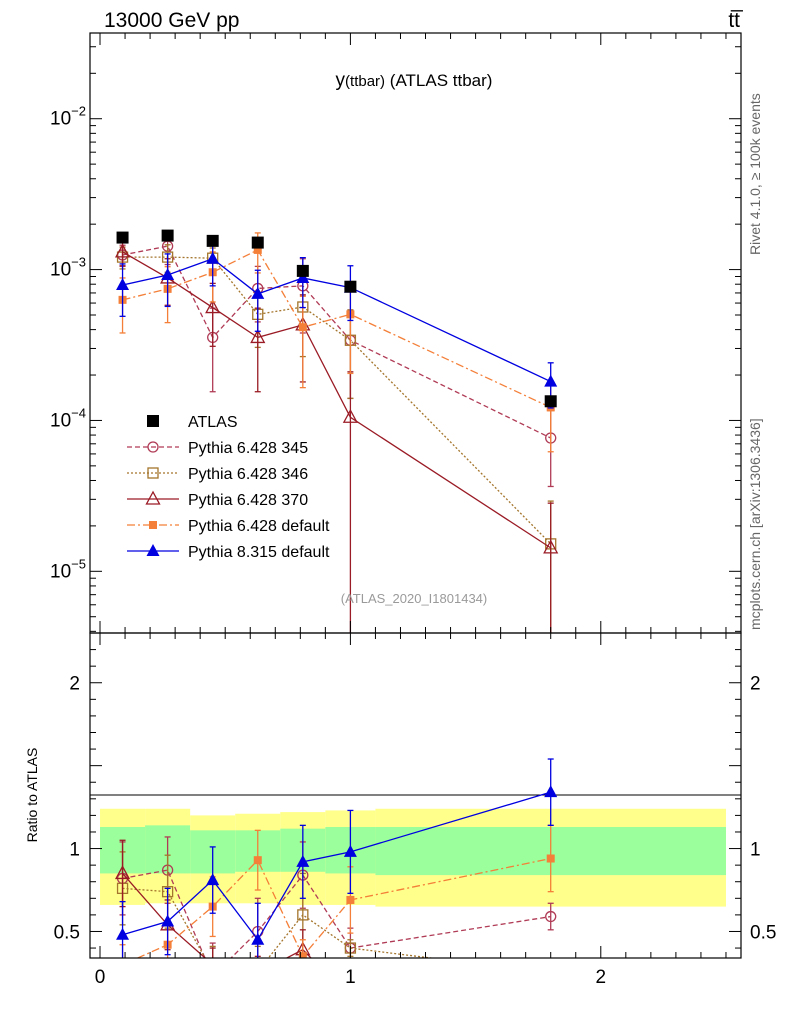 This screenshot has width=786, height=1024. I want to click on legend-item: Pythia 6.428 346, so click(217, 474).